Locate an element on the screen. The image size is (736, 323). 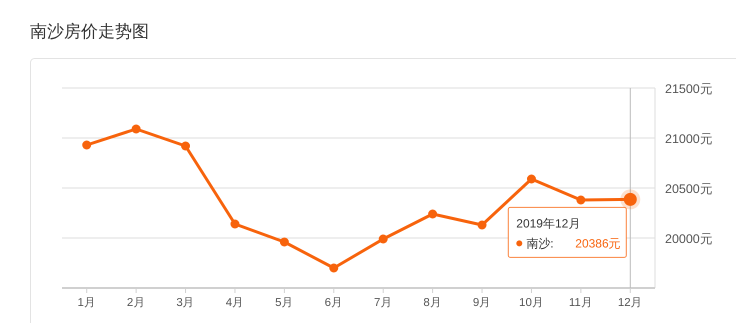
x-tick-label: 11月 is located at coordinates (580, 302).